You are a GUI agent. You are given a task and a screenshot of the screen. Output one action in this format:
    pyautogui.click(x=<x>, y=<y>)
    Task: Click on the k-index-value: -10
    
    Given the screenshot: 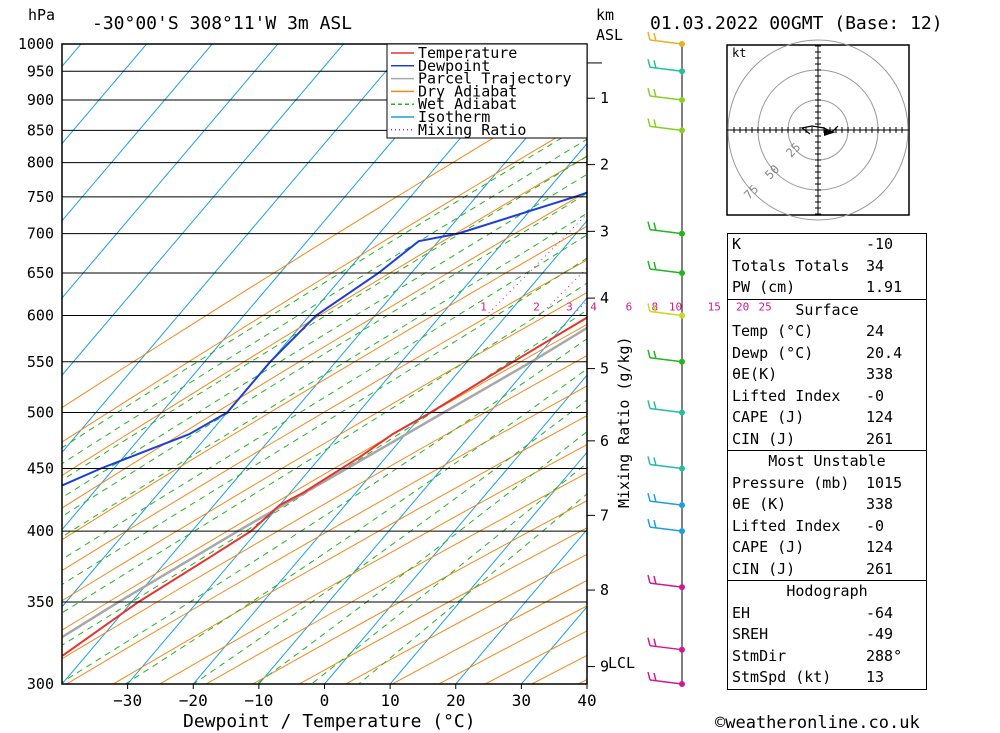 What is the action you would take?
    pyautogui.click(x=880, y=244)
    